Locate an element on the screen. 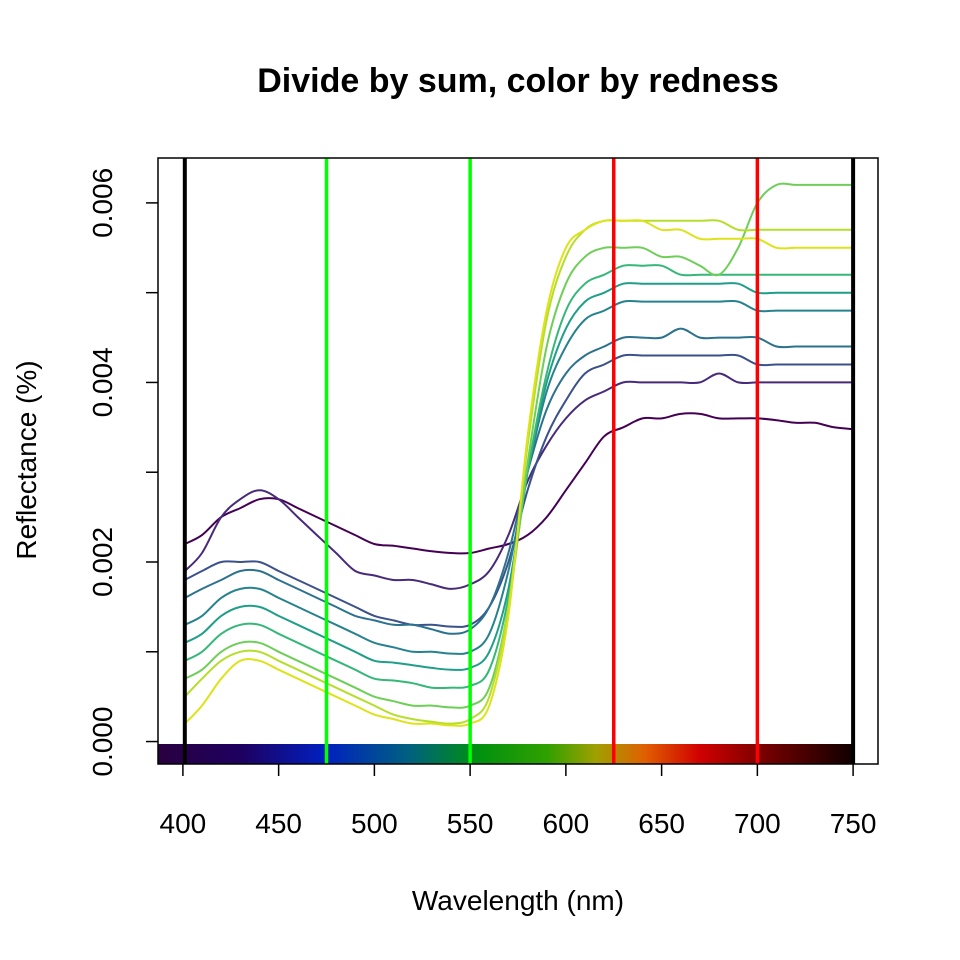 This screenshot has width=960, height=960. x-tick-label: 750 is located at coordinates (853, 823).